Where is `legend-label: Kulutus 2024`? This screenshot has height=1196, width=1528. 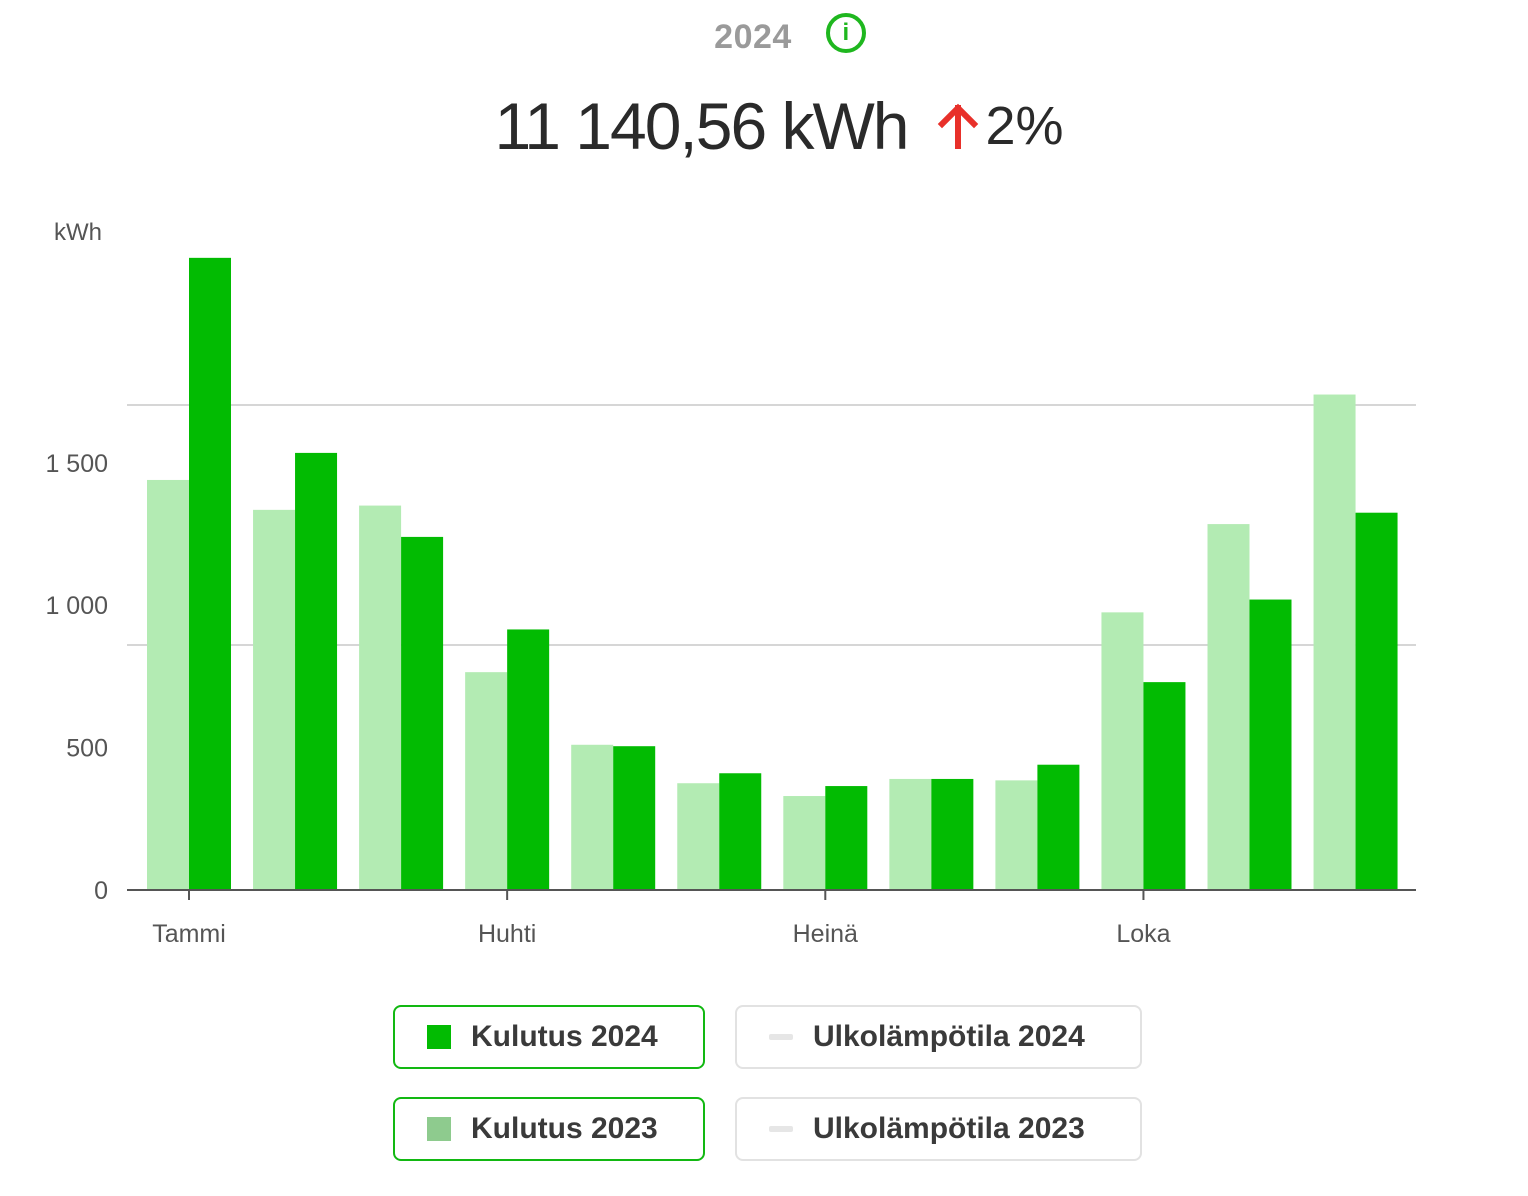
legend-label: Kulutus 2024 is located at coordinates (564, 1036).